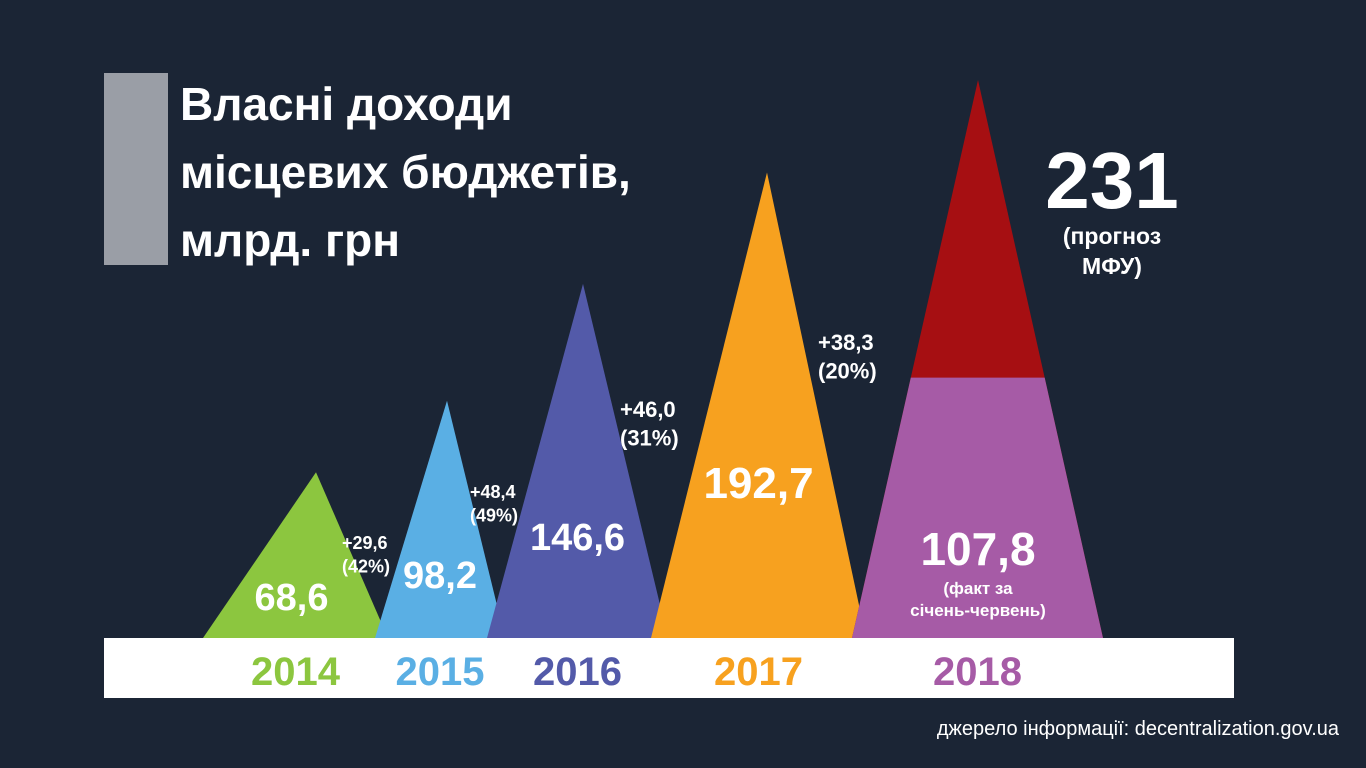 The width and height of the screenshot is (1366, 768). What do you see at coordinates (136, 169) in the screenshot?
I see `title-accent` at bounding box center [136, 169].